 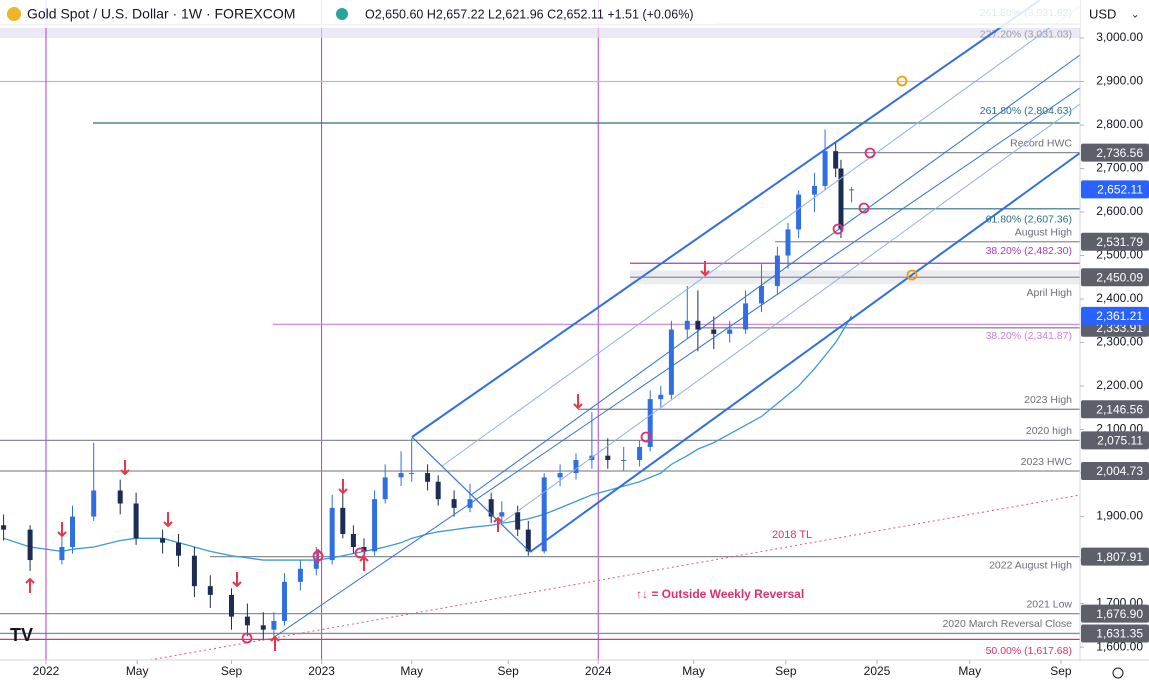 What do you see at coordinates (1119, 277) in the screenshot?
I see `price-box-label: 2,450.09` at bounding box center [1119, 277].